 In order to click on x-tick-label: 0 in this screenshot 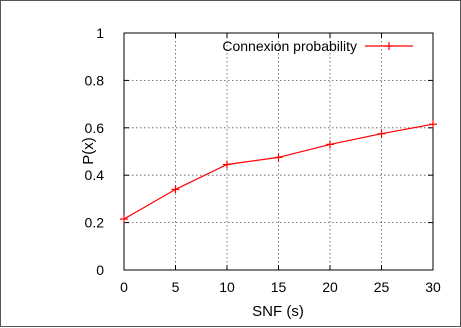, I will do `click(124, 287)`.